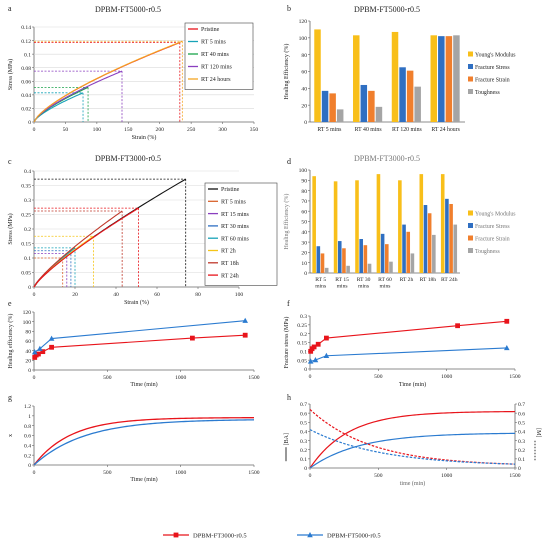 The image size is (550, 545). Describe the element at coordinates (364, 280) in the screenshot. I see `tick-line: RT 30` at that location.